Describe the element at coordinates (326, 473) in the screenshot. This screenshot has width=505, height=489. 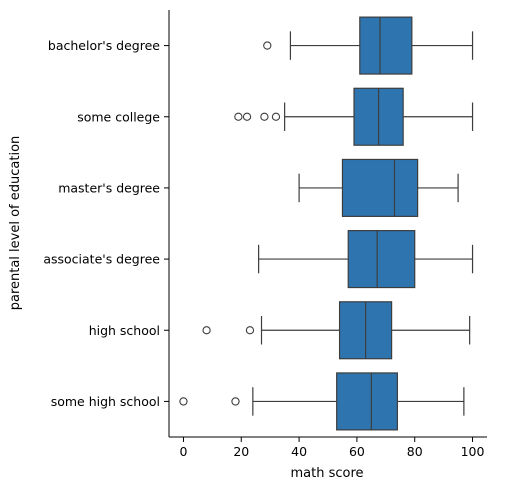
I see `x-axis-label: math score` at that location.